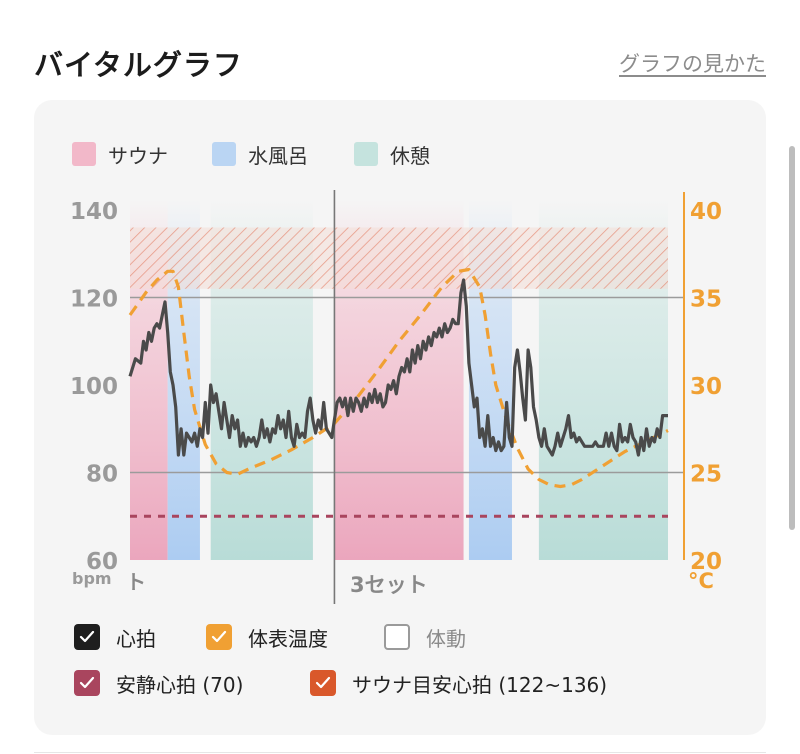 The height and width of the screenshot is (754, 800). Describe the element at coordinates (92, 578) in the screenshot. I see `y-left-unit: bpm` at that location.